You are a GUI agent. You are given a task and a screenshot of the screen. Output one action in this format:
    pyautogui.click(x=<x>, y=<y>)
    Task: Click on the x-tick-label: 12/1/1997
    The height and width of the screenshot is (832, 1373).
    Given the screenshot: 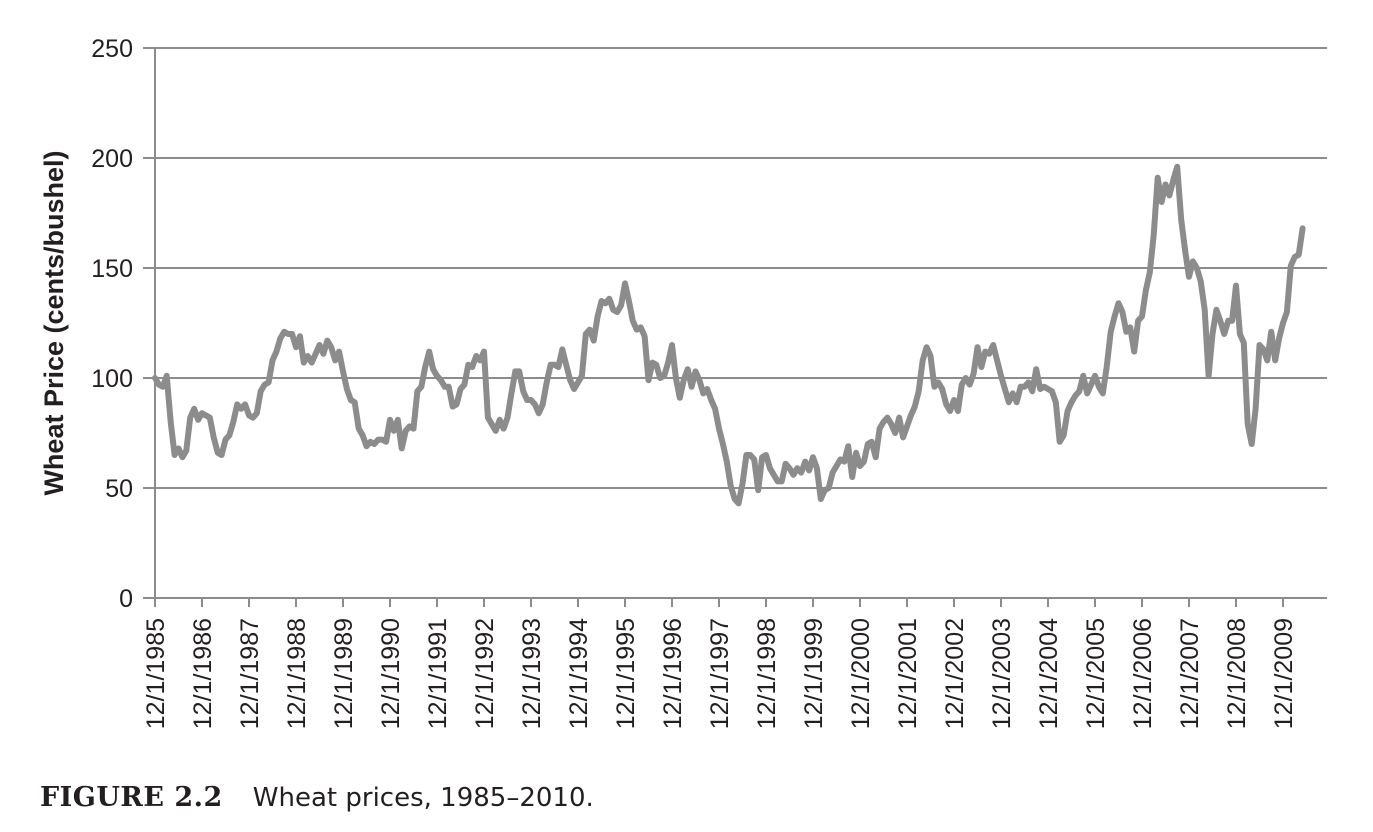 What is the action you would take?
    pyautogui.click(x=720, y=673)
    